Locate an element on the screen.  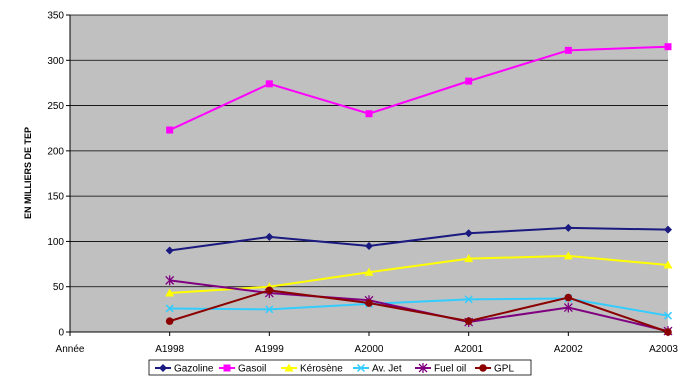
x-tick-label: A2002 is located at coordinates (568, 349).